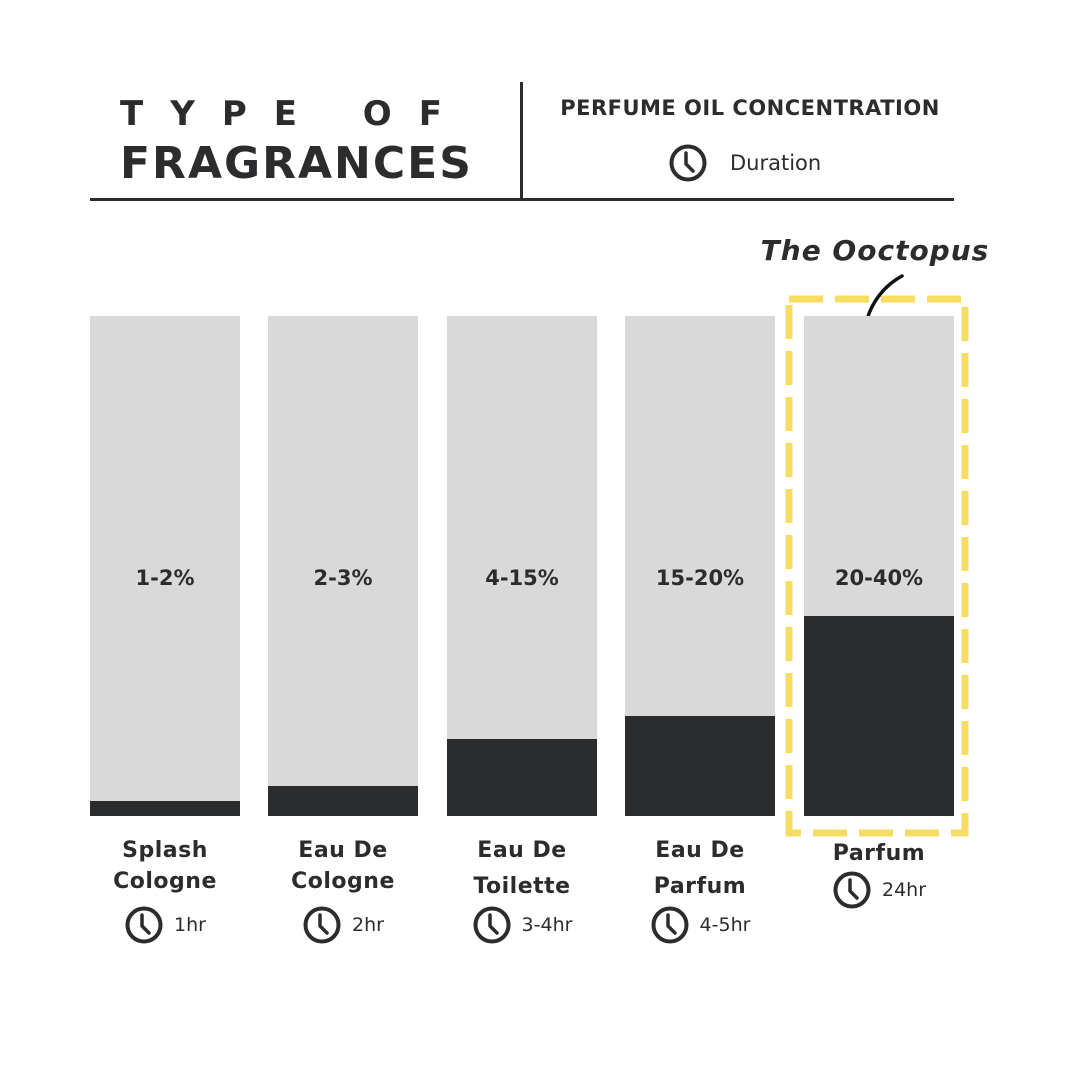 The image size is (1080, 1080). I want to click on duration: 4-5hr, so click(700, 925).